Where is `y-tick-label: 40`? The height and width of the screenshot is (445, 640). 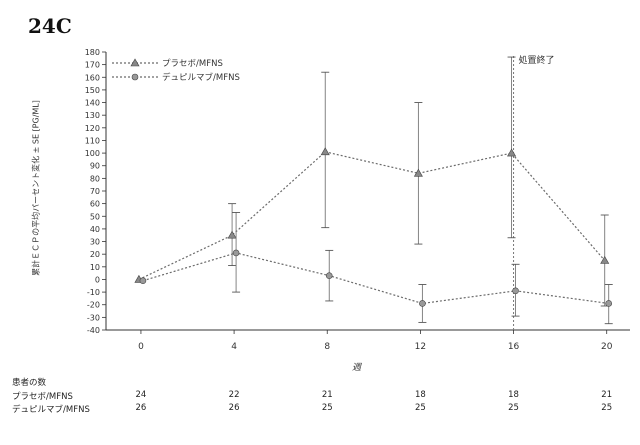 y-tick-label: 40 is located at coordinates (95, 229).